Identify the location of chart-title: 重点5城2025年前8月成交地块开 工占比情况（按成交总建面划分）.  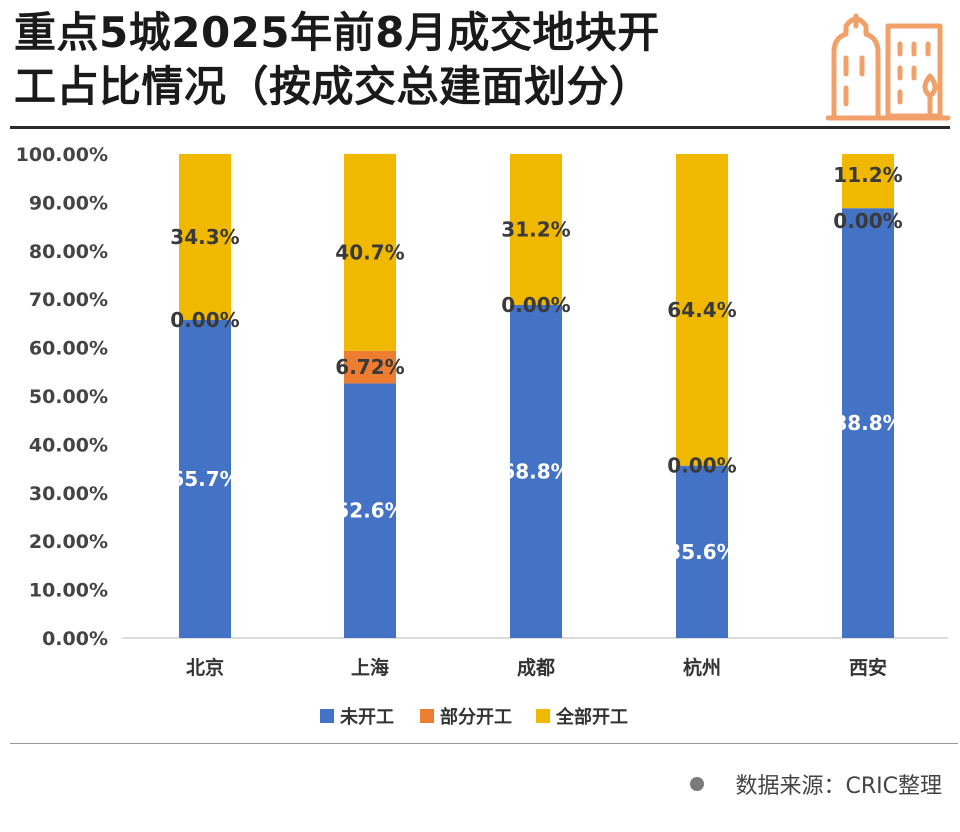
(424, 60).